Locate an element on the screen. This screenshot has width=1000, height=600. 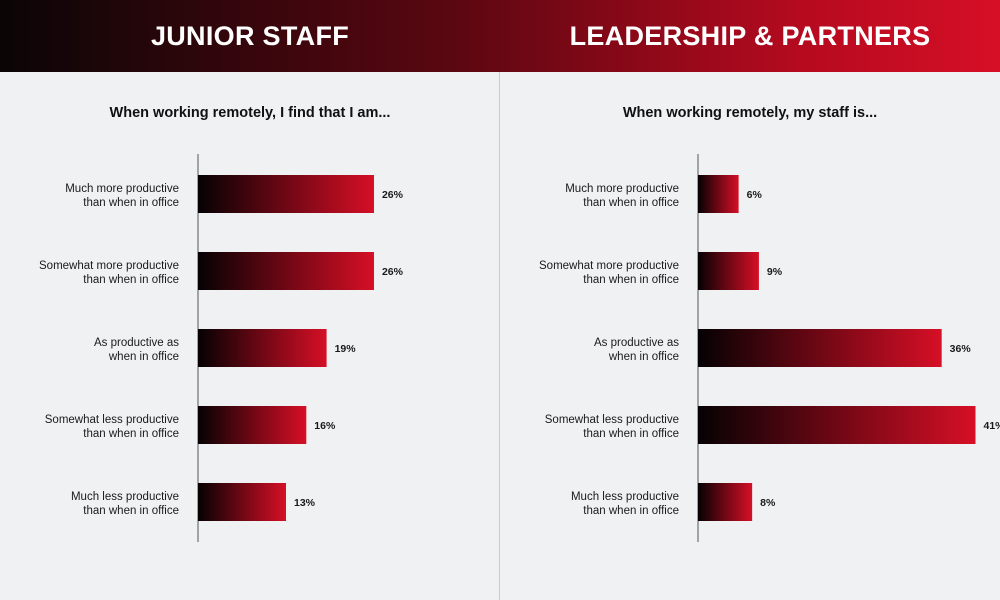
left-panel-title: JUNIOR STAFF is located at coordinates (250, 36).